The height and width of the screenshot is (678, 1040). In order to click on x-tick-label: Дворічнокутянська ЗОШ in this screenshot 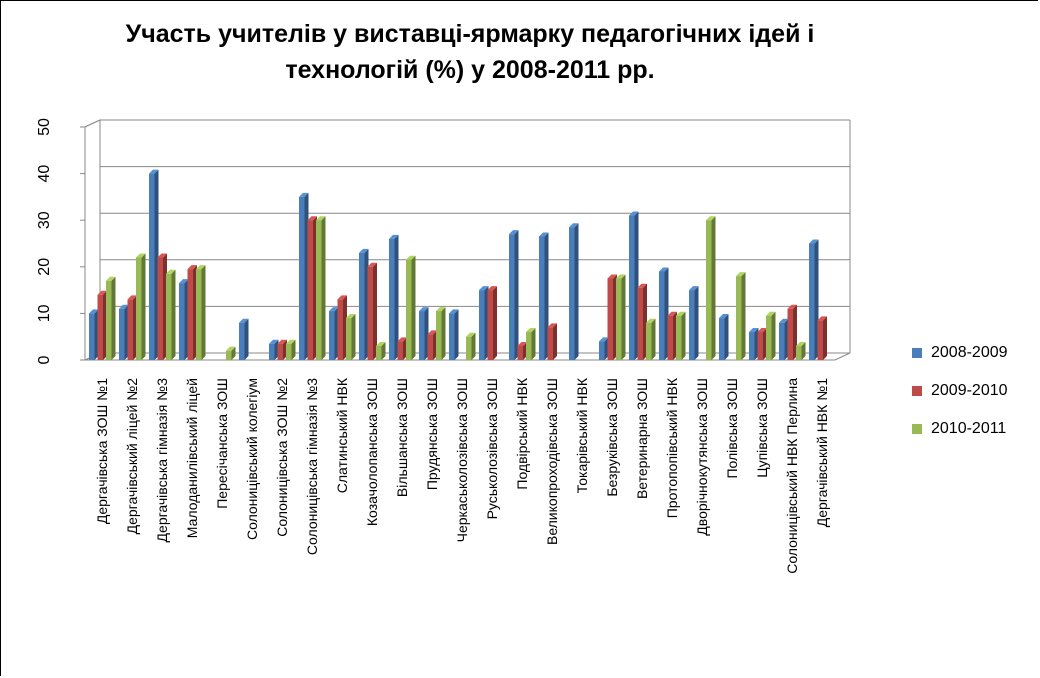, I will do `click(702, 457)`.